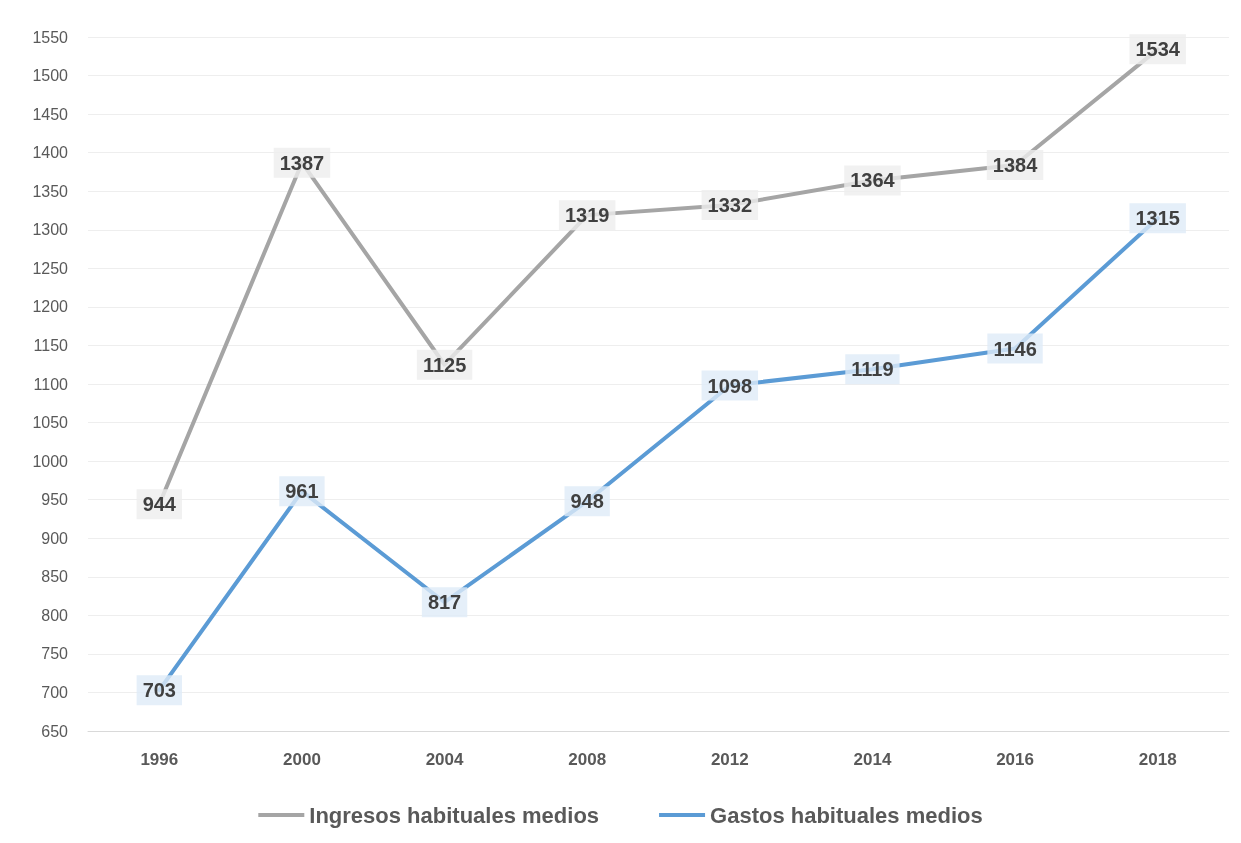  I want to click on data-label: 817, so click(444, 602).